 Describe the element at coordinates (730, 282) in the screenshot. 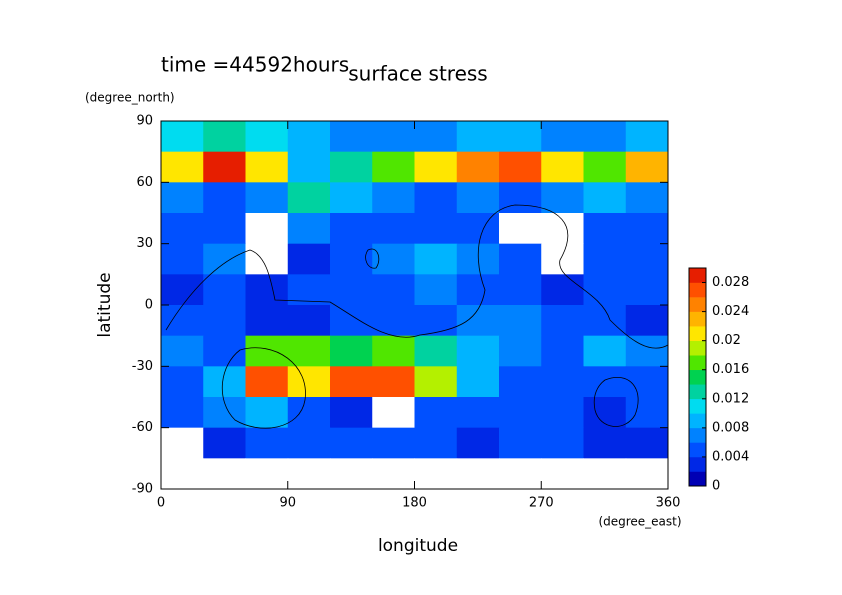

I see `colorbar-tick-label: 0.028` at that location.